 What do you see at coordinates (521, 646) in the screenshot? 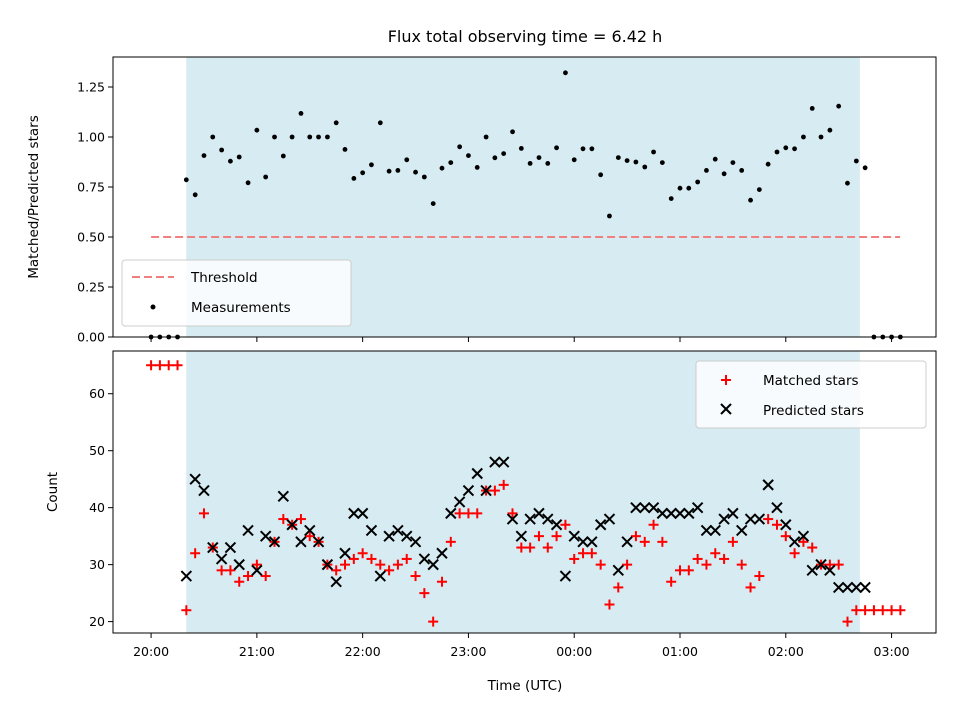
I see `bottom-x-ticks: 20:00 21:00 22:00 23:00 00:00 01:00 02:00 03:00` at bounding box center [521, 646].